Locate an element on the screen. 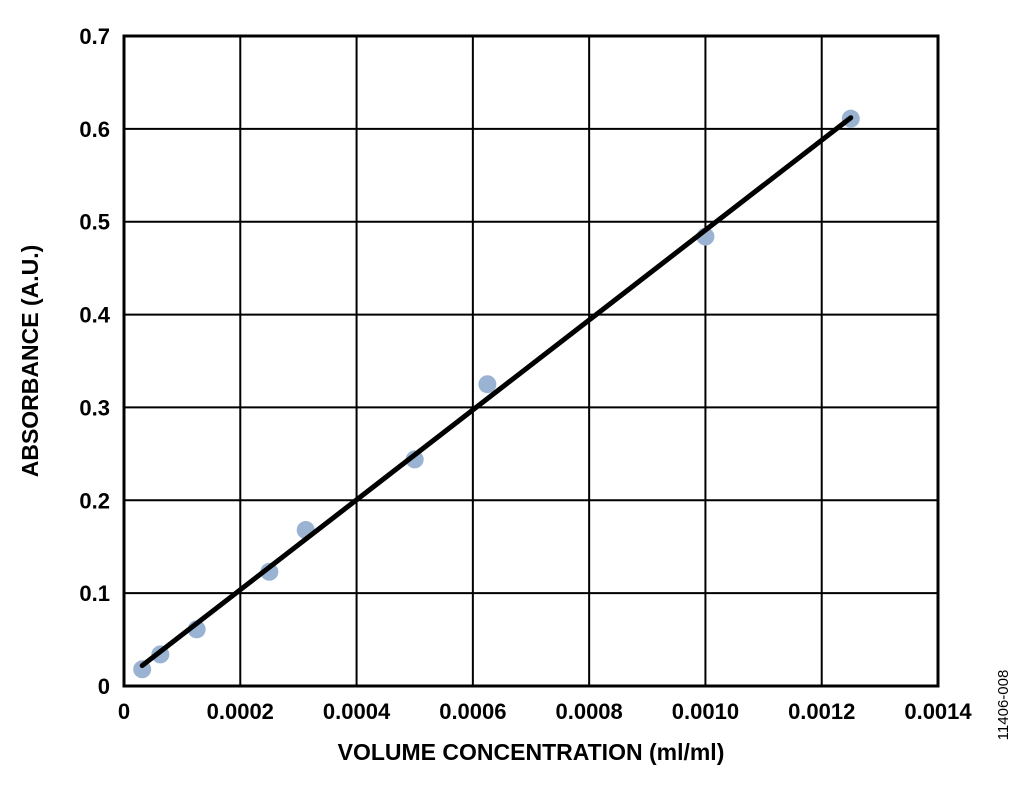 This screenshot has height=788, width=1024. y-tick-label: 0 is located at coordinates (104, 686).